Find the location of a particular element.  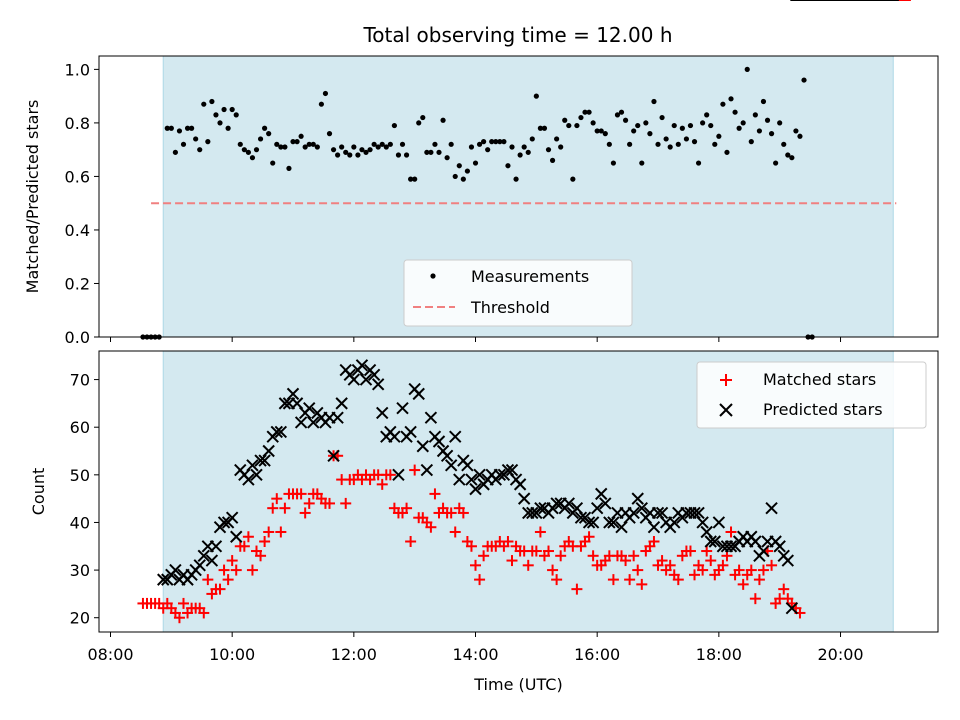

legend-marker-predicted is located at coordinates (726, 410).